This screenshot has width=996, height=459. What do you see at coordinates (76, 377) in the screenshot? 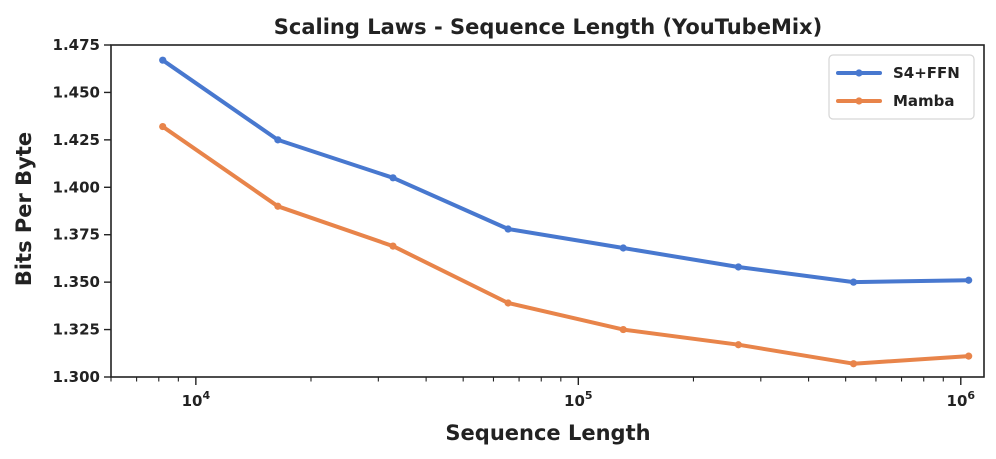
I see `y-tick-label: 1.300` at bounding box center [76, 377].